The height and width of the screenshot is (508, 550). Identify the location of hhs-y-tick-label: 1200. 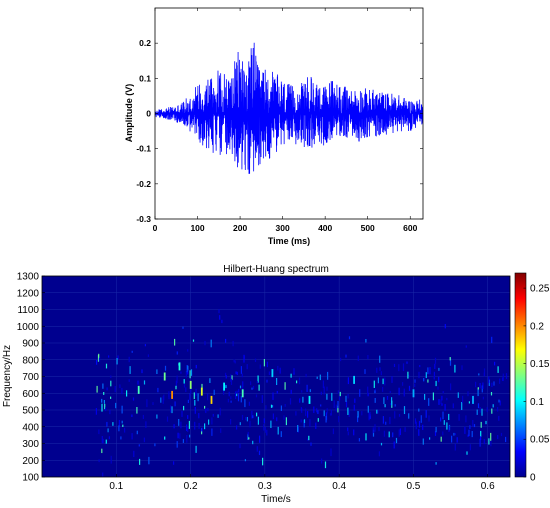
(28, 293).